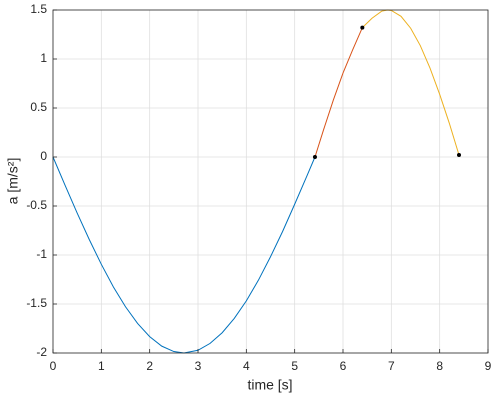  I want to click on x-tick-label: 3, so click(198, 366).